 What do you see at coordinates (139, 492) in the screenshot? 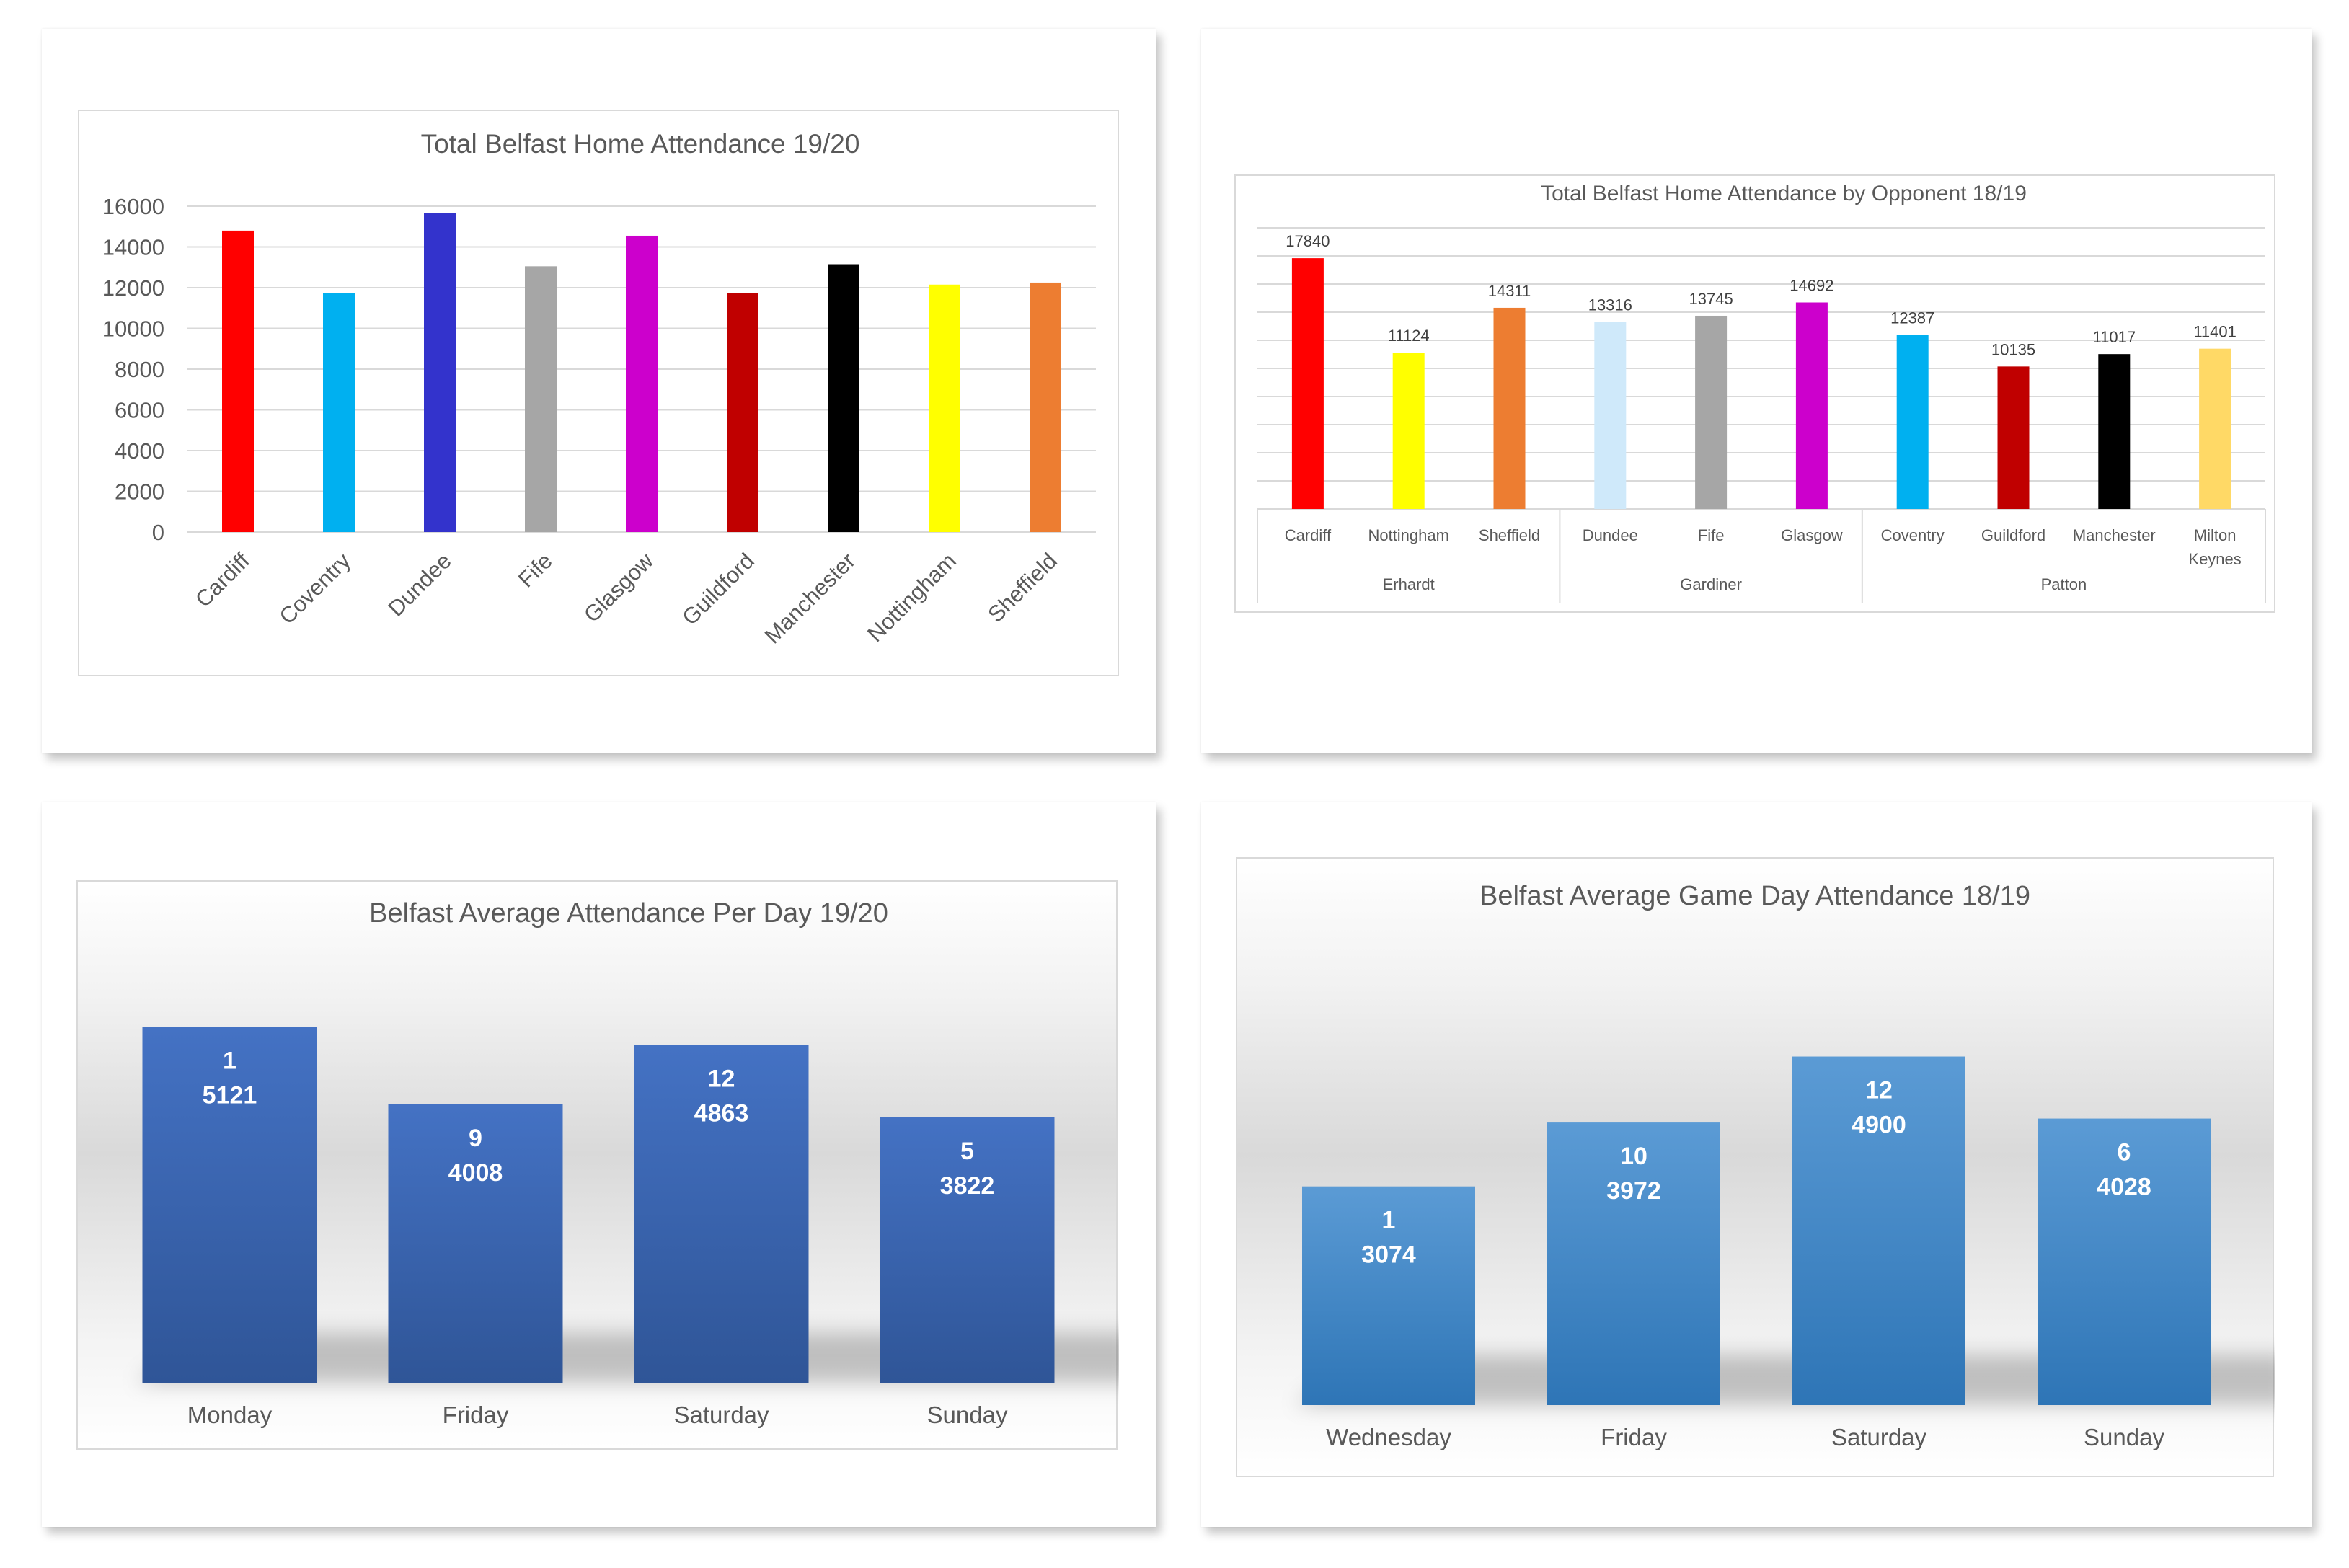
I see `y-tick-label: 2000` at bounding box center [139, 492].